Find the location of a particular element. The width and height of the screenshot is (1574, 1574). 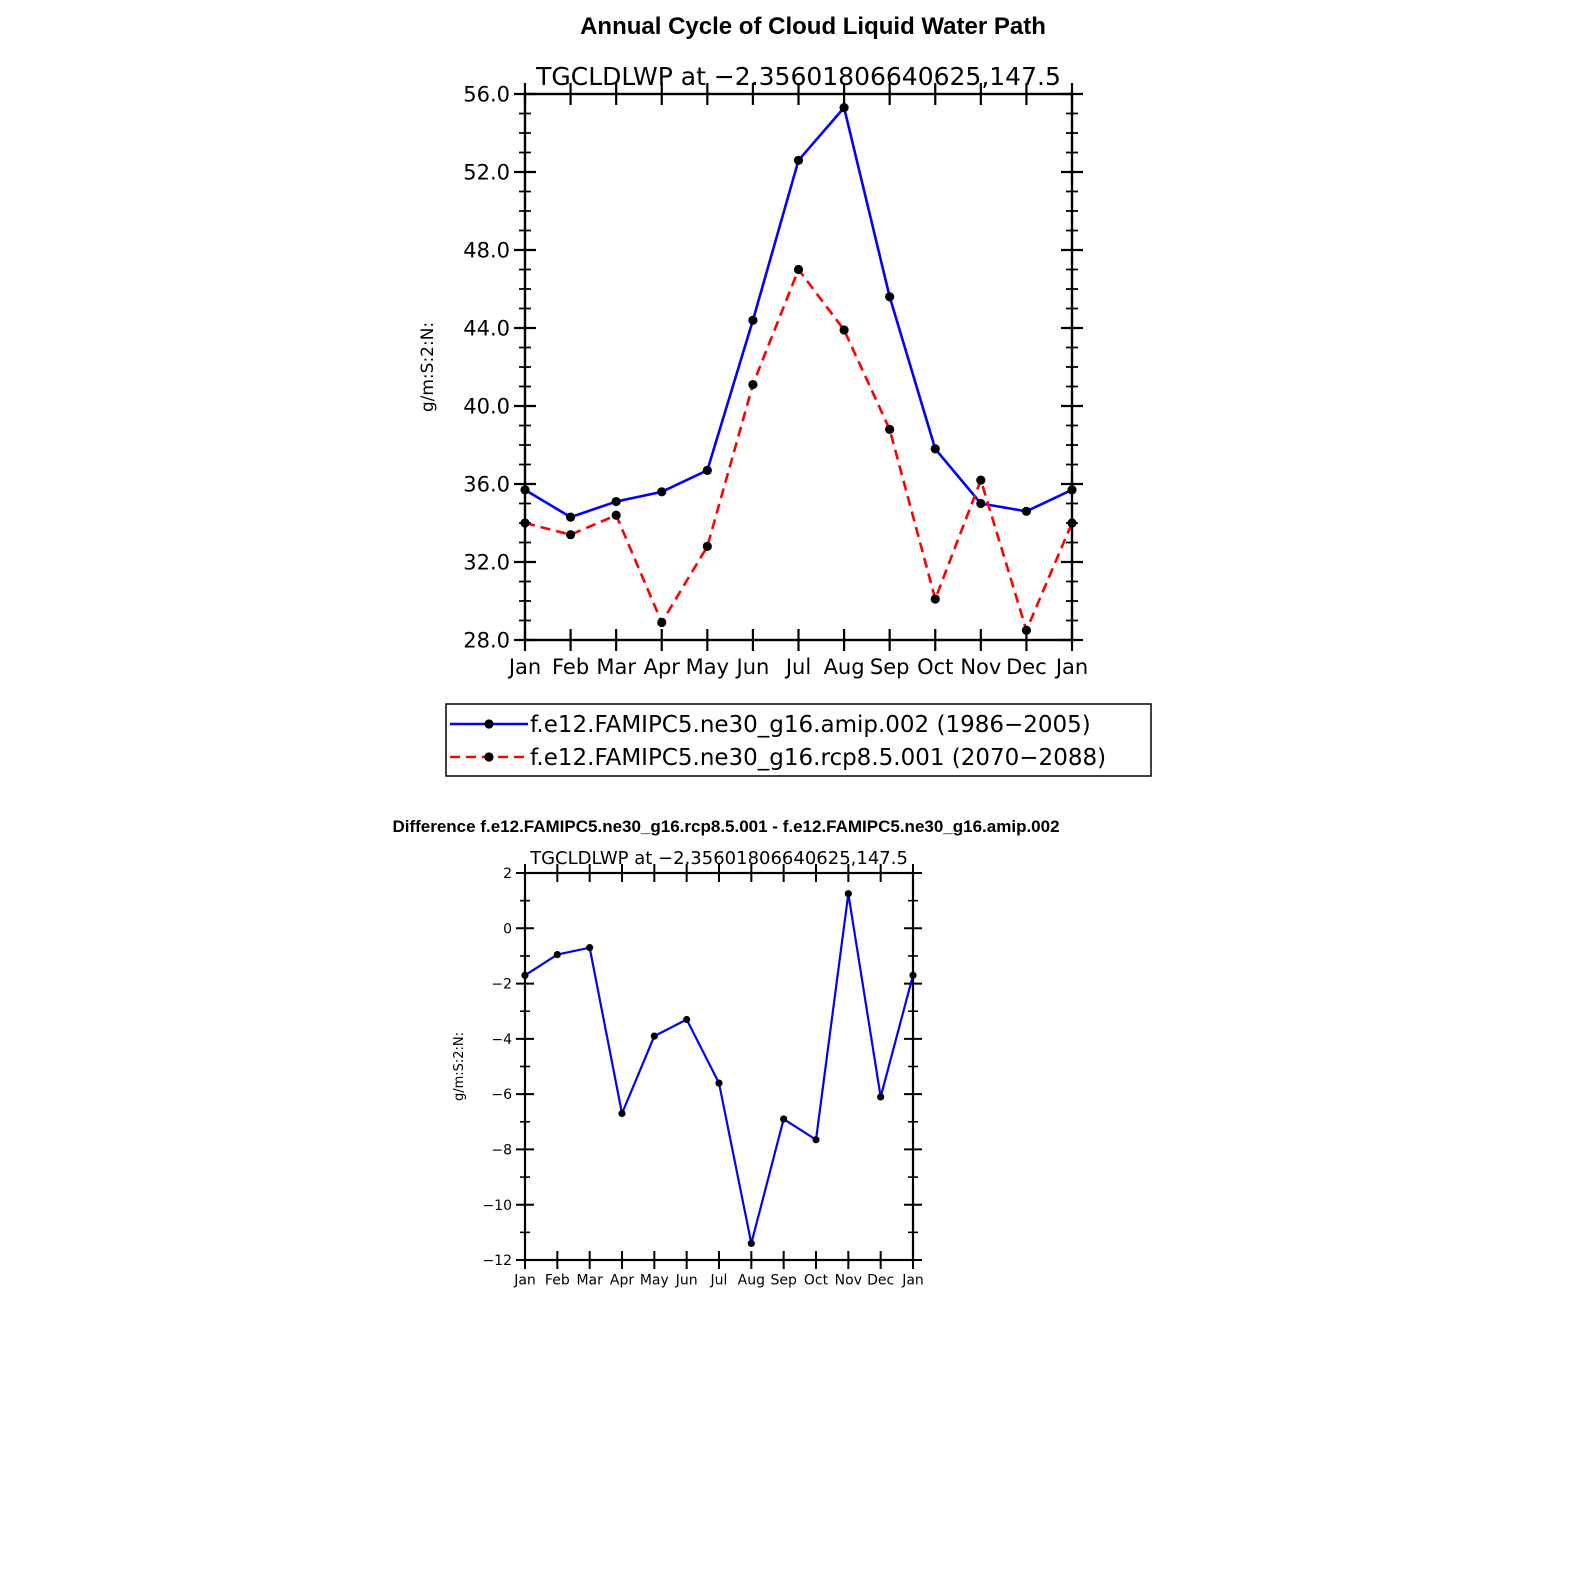

y-tick-label: 28.0 is located at coordinates (486, 641).